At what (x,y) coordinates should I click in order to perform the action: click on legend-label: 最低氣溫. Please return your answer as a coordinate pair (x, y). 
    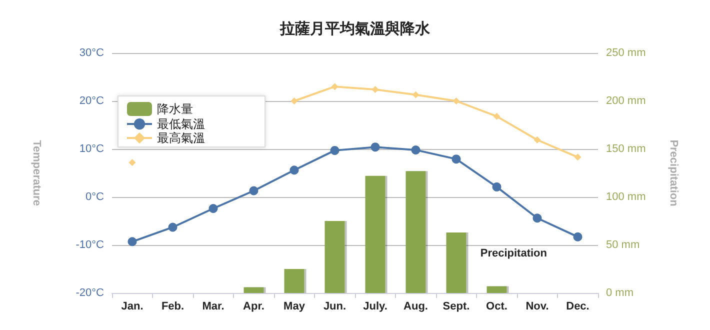
    Looking at the image, I should click on (181, 124).